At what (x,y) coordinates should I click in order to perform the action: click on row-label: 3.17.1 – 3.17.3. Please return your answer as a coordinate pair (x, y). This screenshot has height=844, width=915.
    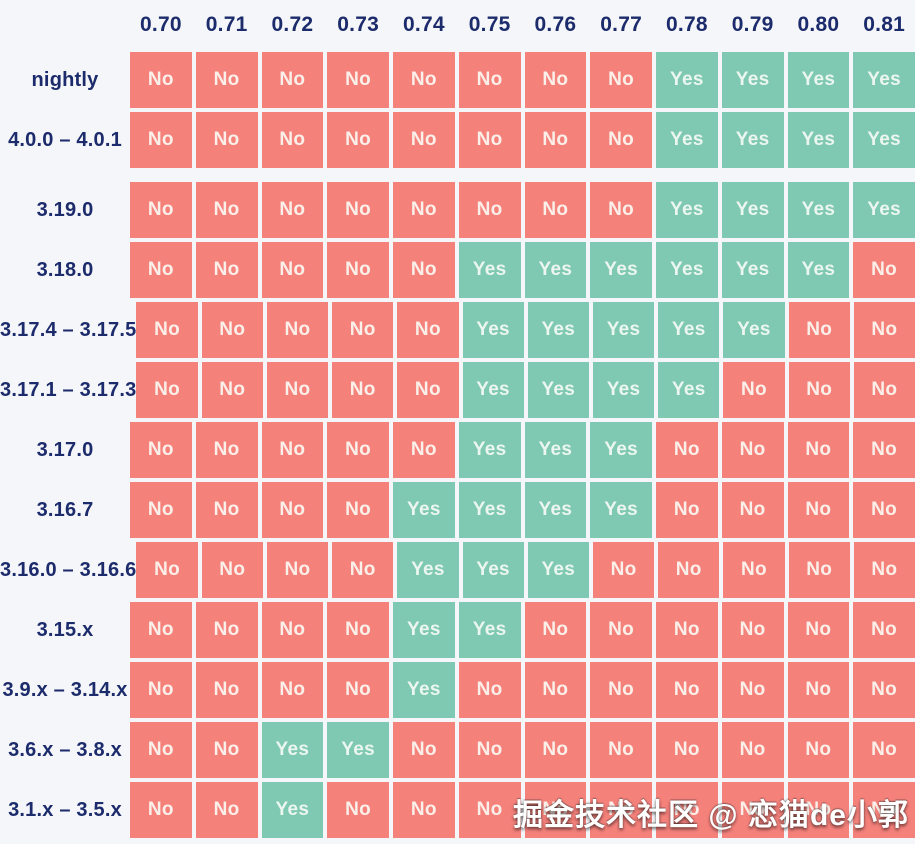
    Looking at the image, I should click on (68, 389).